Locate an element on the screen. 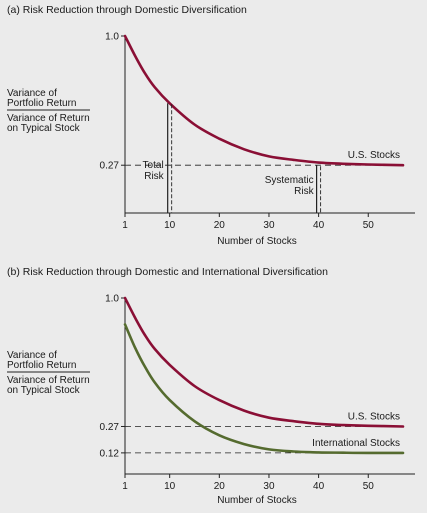 The image size is (427, 513). annotation-label: Systematic is located at coordinates (289, 180).